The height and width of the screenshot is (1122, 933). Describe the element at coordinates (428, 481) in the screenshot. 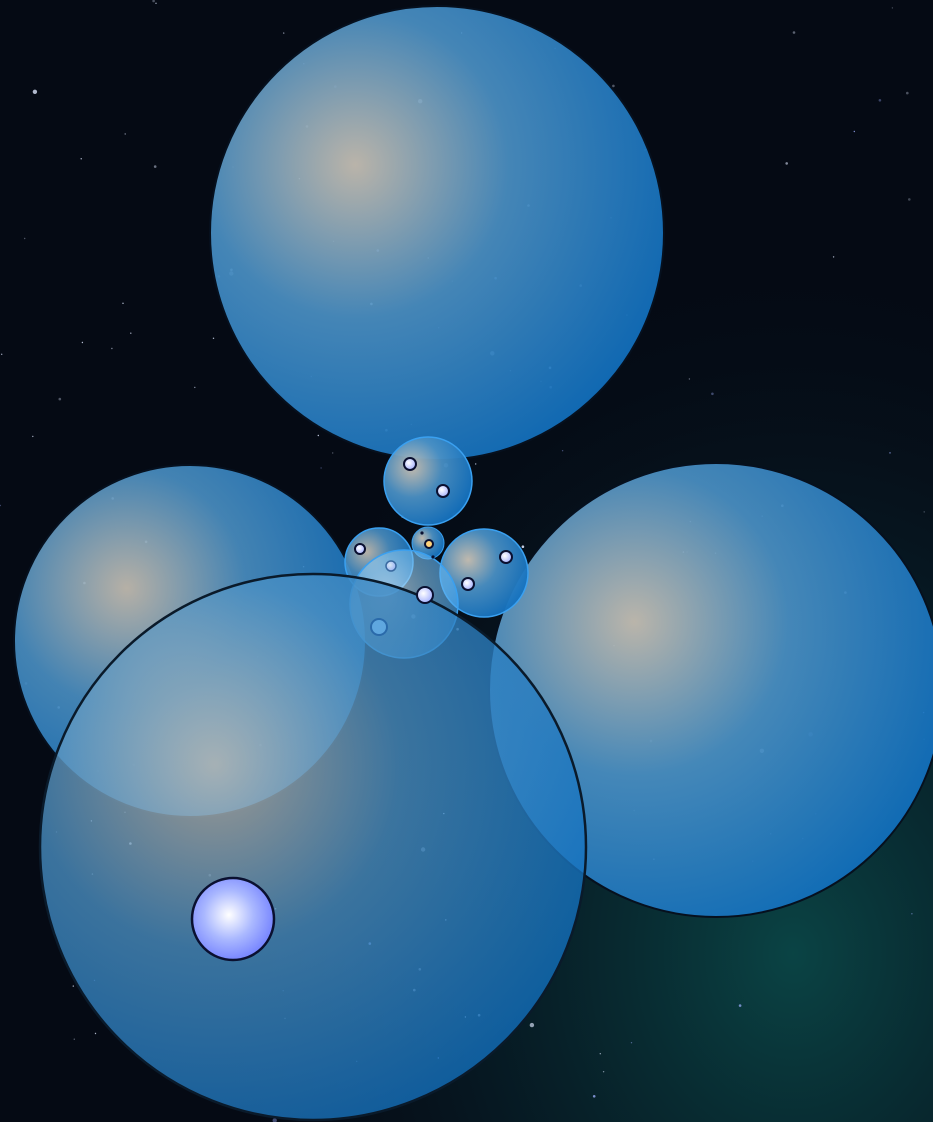

I see `cell-medium-top` at that location.